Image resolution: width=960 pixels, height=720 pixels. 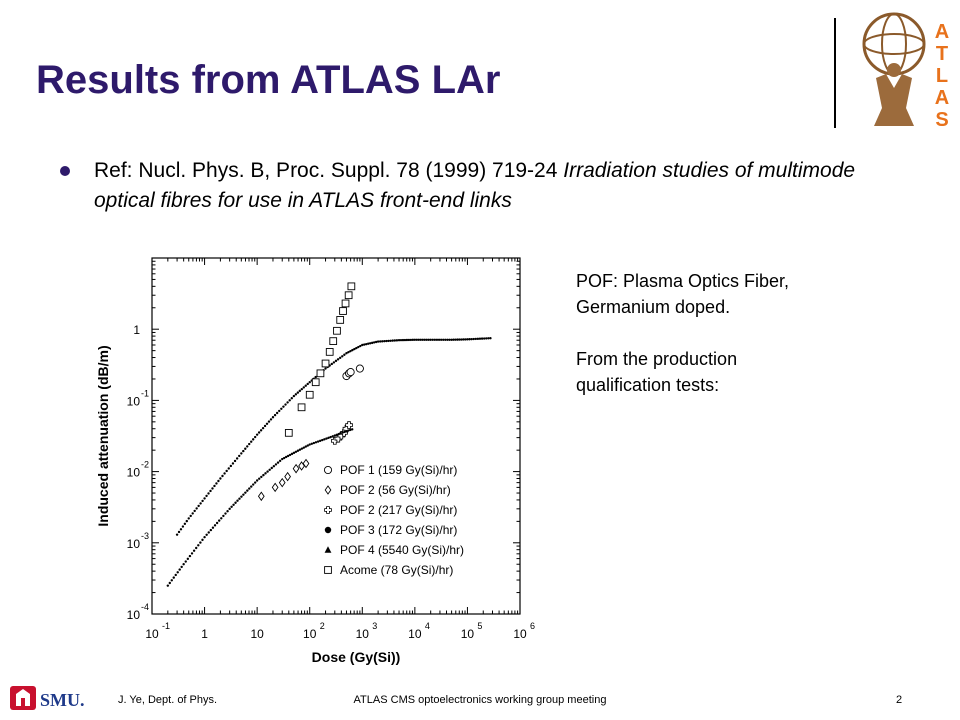 I want to click on legend-entry: POF 4 (5540 Gy(Si)/hr), so click(x=402, y=550).